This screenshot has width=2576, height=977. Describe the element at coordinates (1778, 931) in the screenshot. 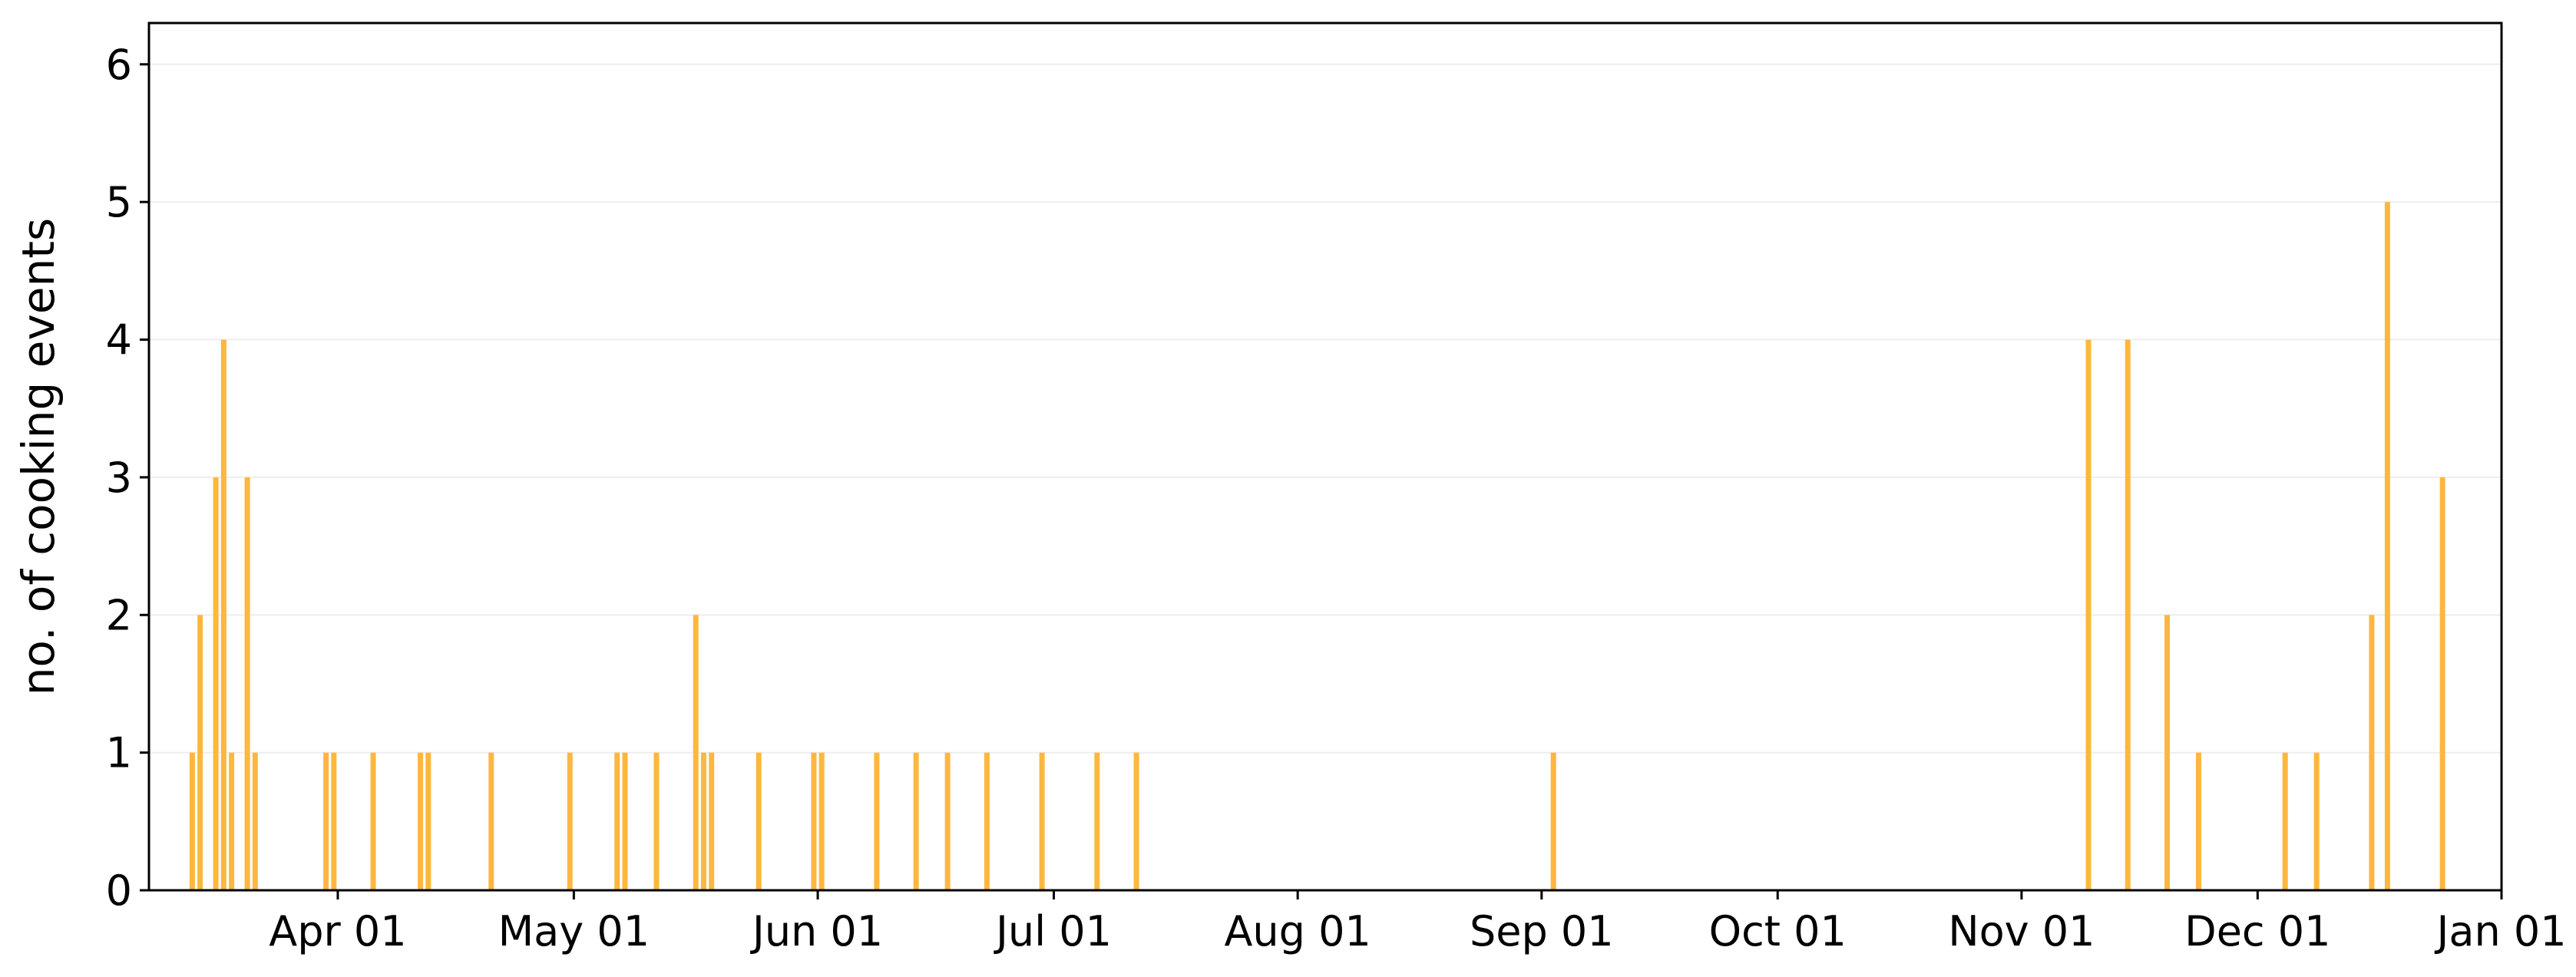

I see `x-tick-label: Oct 01` at that location.